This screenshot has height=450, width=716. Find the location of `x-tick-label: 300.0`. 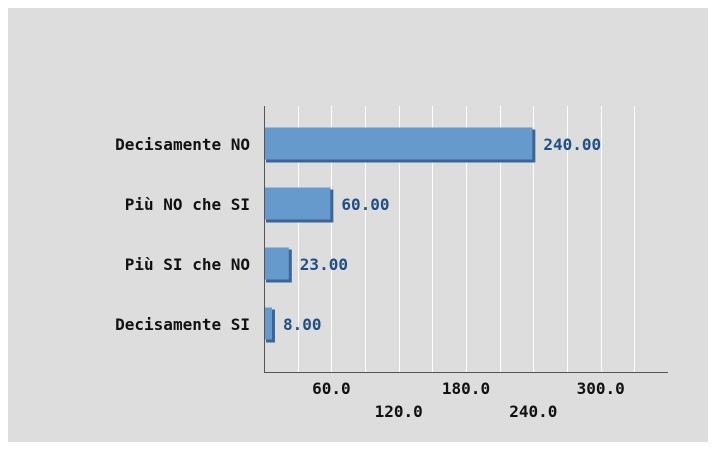

x-tick-label: 300.0 is located at coordinates (601, 388).